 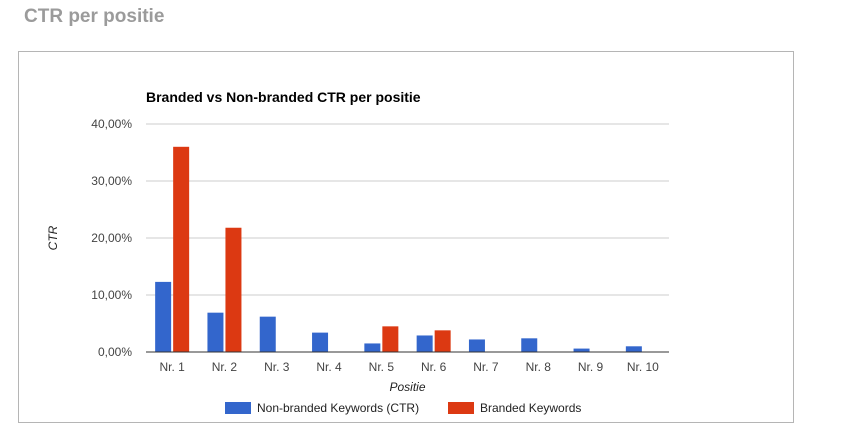 I want to click on x-tick-label: Nr. 7, so click(x=486, y=367).